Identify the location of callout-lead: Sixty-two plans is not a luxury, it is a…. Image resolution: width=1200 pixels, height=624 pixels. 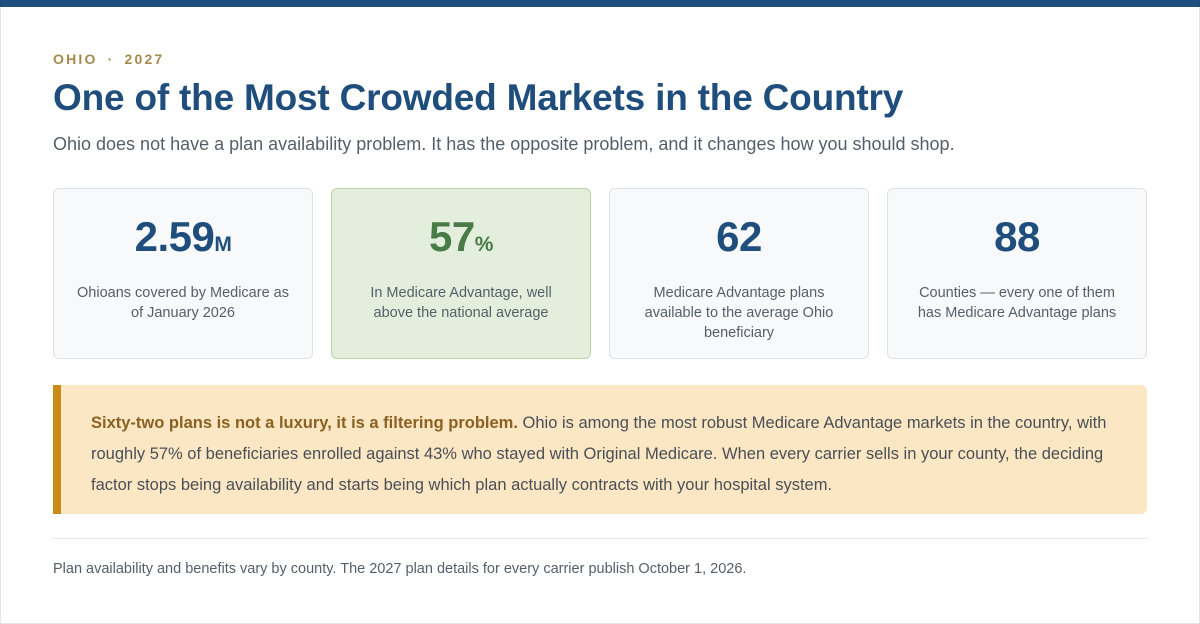
(304, 423).